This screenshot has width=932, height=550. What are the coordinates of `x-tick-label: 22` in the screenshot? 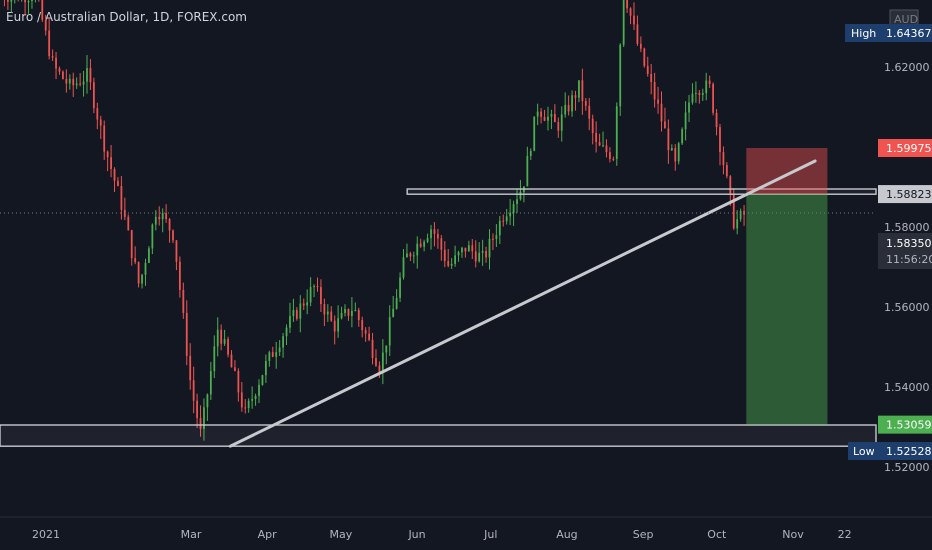 It's located at (845, 534).